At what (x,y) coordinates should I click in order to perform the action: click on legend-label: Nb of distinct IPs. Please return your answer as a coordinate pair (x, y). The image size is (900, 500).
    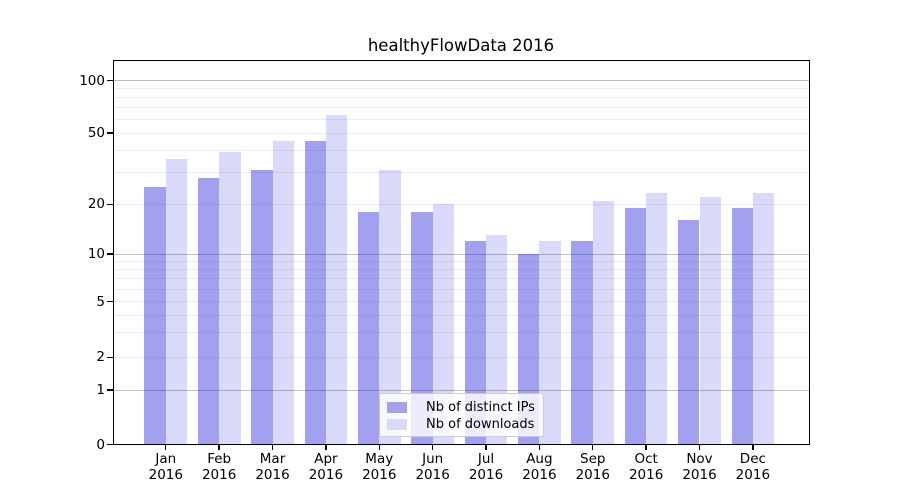
    Looking at the image, I should click on (480, 407).